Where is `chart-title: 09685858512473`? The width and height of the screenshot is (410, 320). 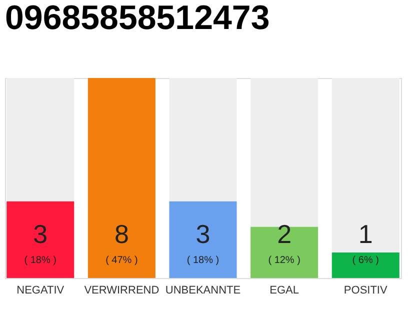 chart-title: 09685858512473 is located at coordinates (137, 18).